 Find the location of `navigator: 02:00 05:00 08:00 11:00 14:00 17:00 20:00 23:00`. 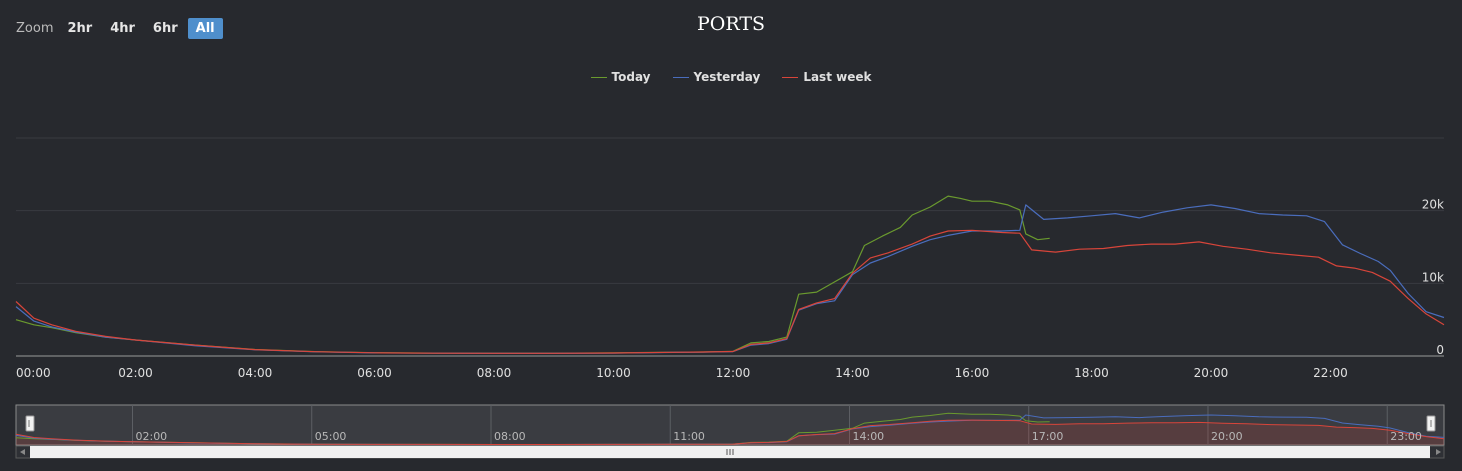

navigator: 02:00 05:00 08:00 11:00 14:00 17:00 20:00 23:00 is located at coordinates (730, 431).